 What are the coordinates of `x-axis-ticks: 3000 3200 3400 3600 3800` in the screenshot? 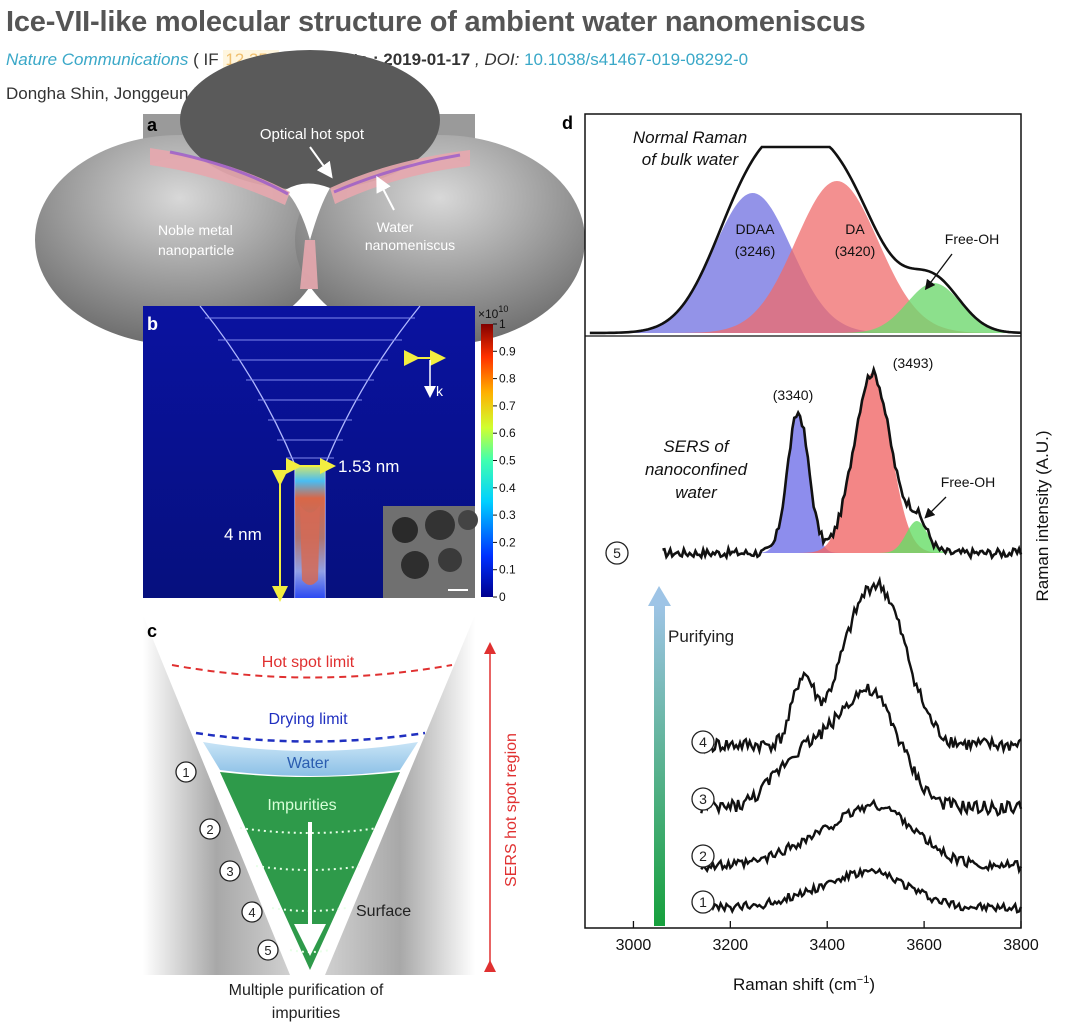 It's located at (827, 937).